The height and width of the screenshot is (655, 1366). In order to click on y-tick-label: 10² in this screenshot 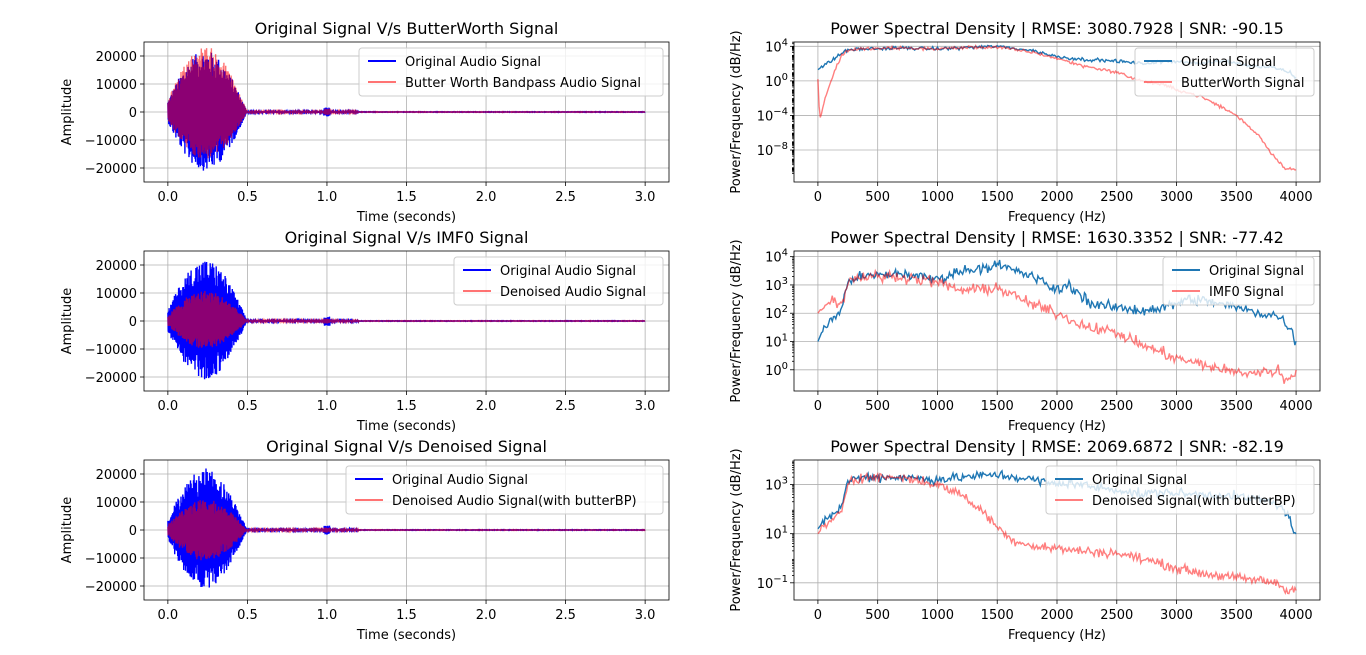, I will do `click(776, 313)`.